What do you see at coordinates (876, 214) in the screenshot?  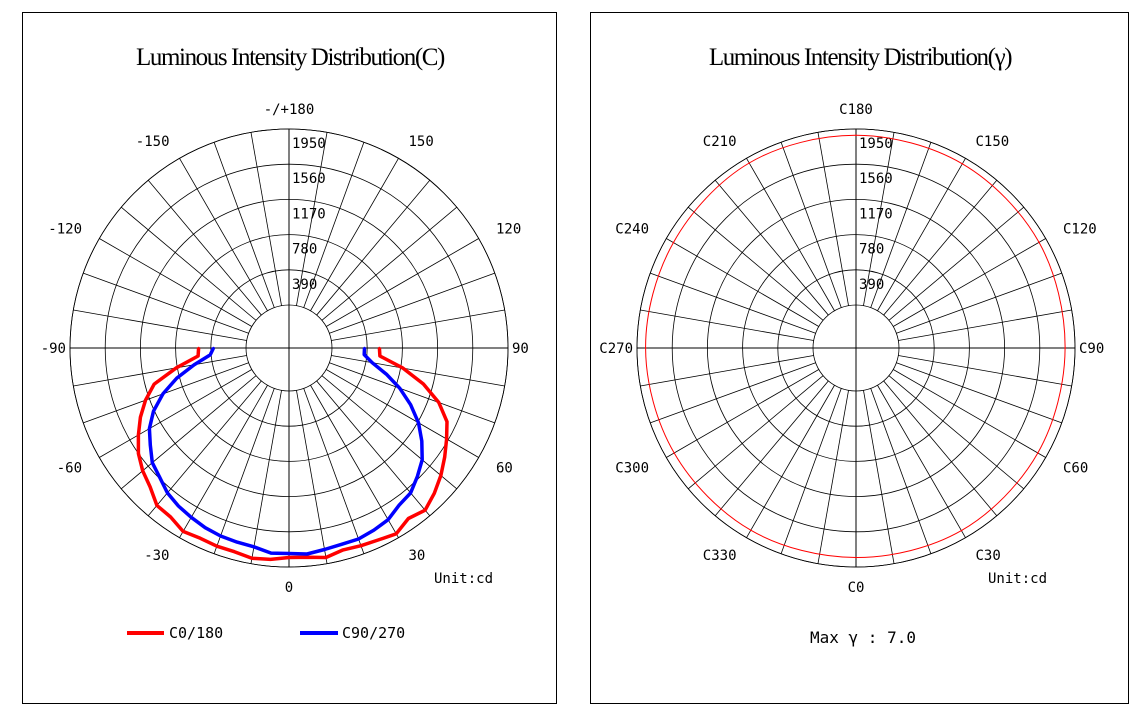 I see `right-radial-tick-1170: 1170` at bounding box center [876, 214].